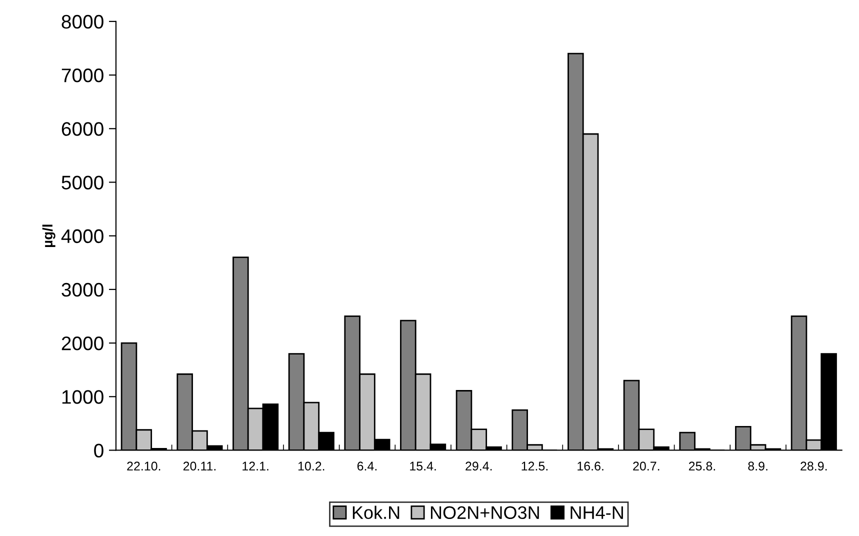 Image resolution: width=859 pixels, height=536 pixels. What do you see at coordinates (596, 512) in the screenshot?
I see `legend-label: NH4-N` at bounding box center [596, 512].